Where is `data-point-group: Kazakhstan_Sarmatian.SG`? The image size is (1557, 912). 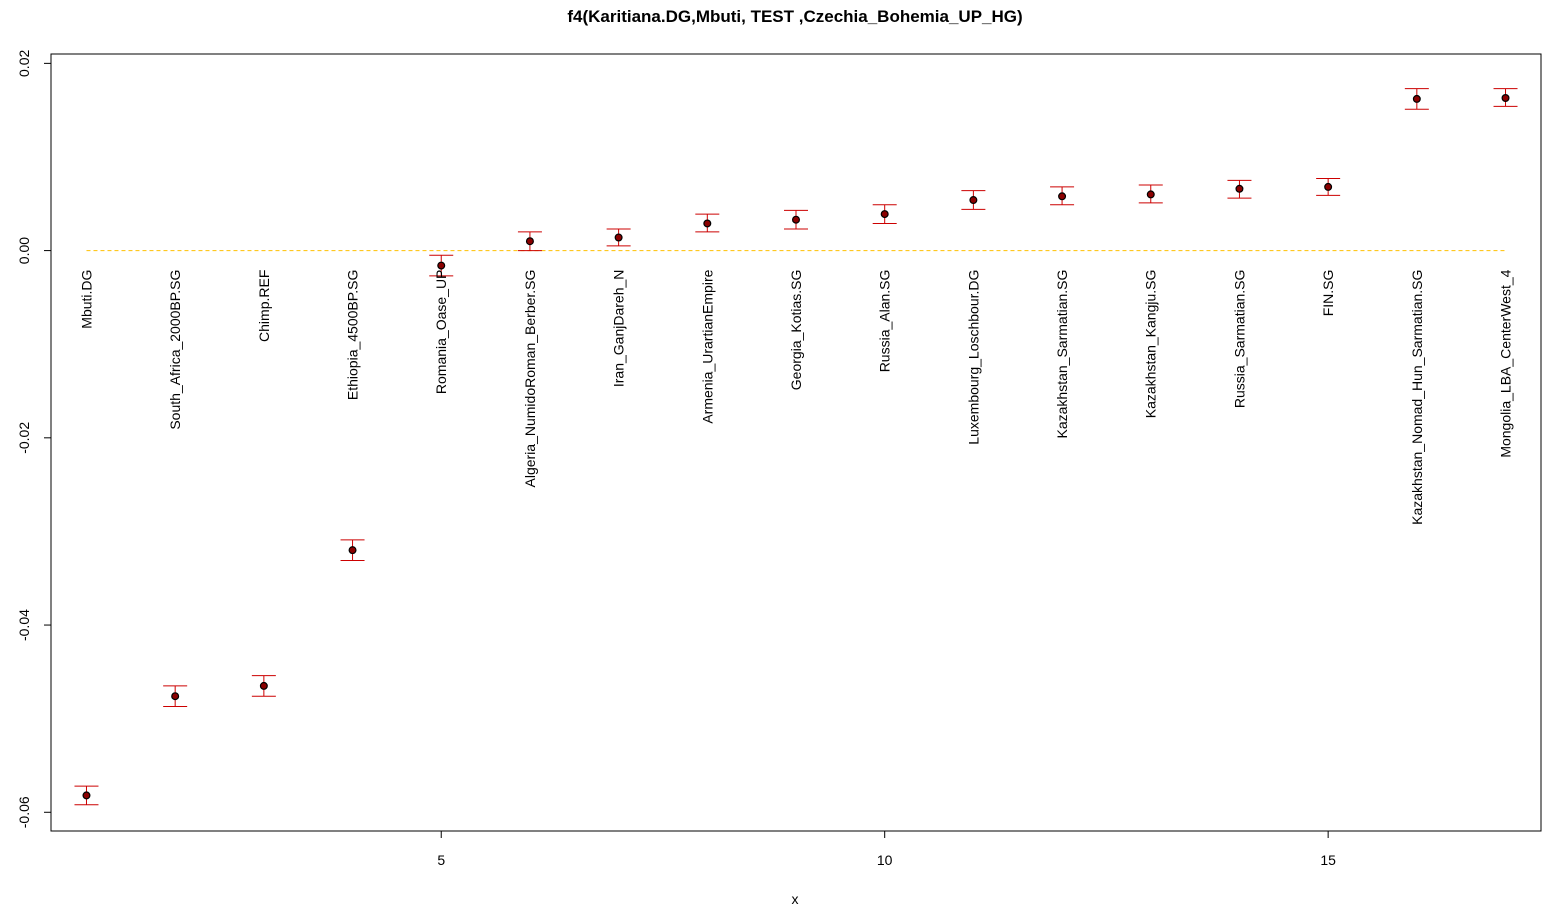
data-point-group: Kazakhstan_Sarmatian.SG is located at coordinates (1062, 312).